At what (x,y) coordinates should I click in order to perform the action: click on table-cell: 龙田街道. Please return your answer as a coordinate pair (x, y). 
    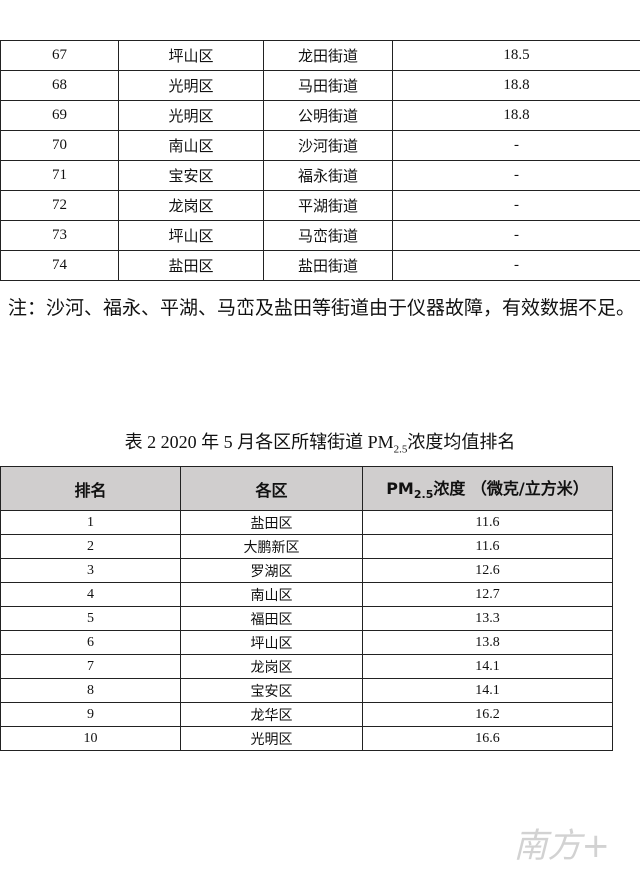
    Looking at the image, I should click on (328, 55).